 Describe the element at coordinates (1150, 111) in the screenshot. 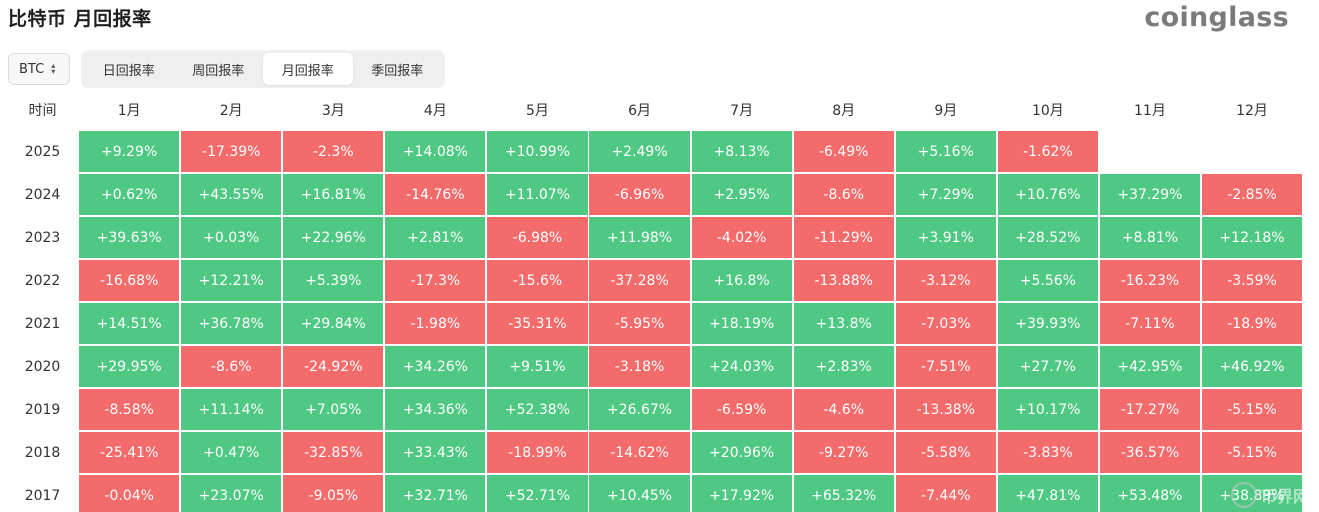

I see `header-month: 11月` at that location.